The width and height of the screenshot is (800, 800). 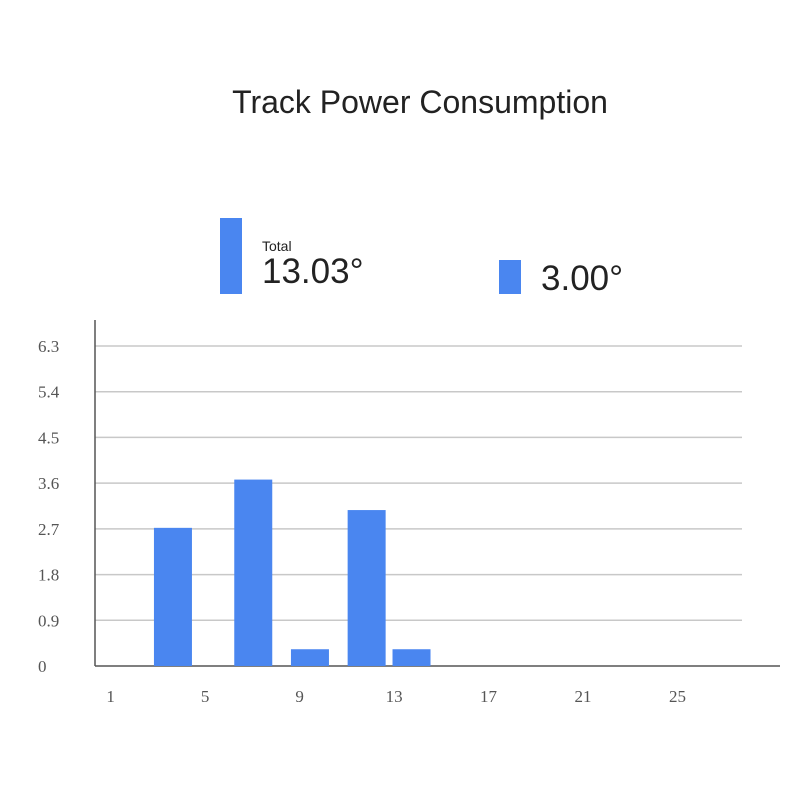 I want to click on y-tick-label: 3.6, so click(x=48, y=483).